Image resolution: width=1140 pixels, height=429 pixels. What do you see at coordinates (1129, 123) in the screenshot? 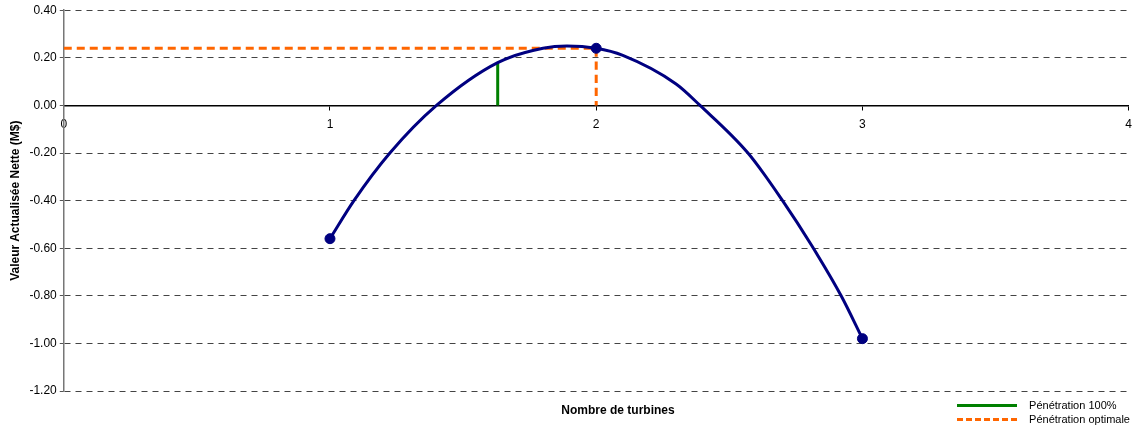
I see `x-tick-label: 4` at bounding box center [1129, 123].